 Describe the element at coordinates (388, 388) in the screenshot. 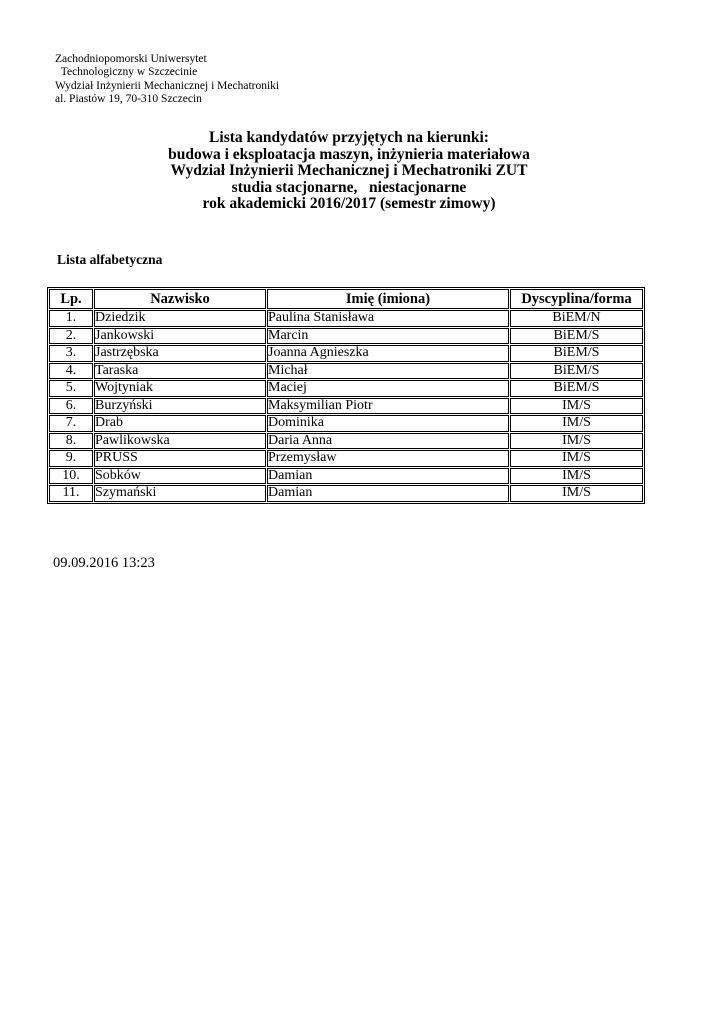

I see `cell-firstname: Maciej` at that location.